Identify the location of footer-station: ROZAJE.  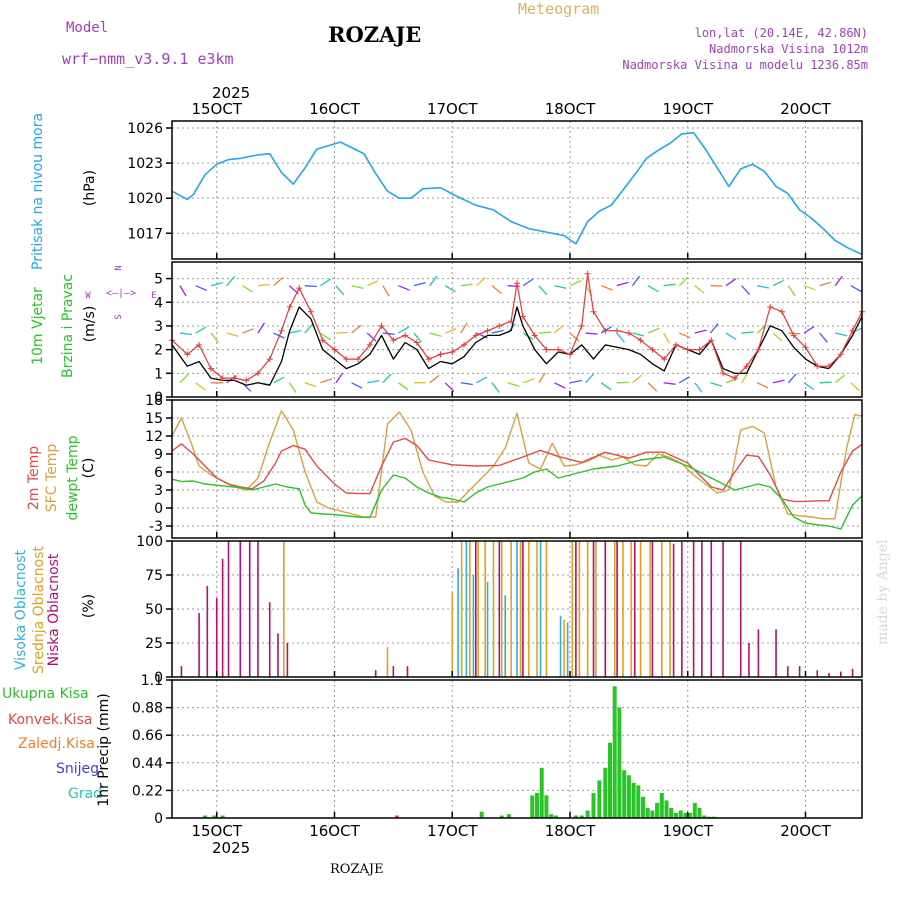
(357, 869).